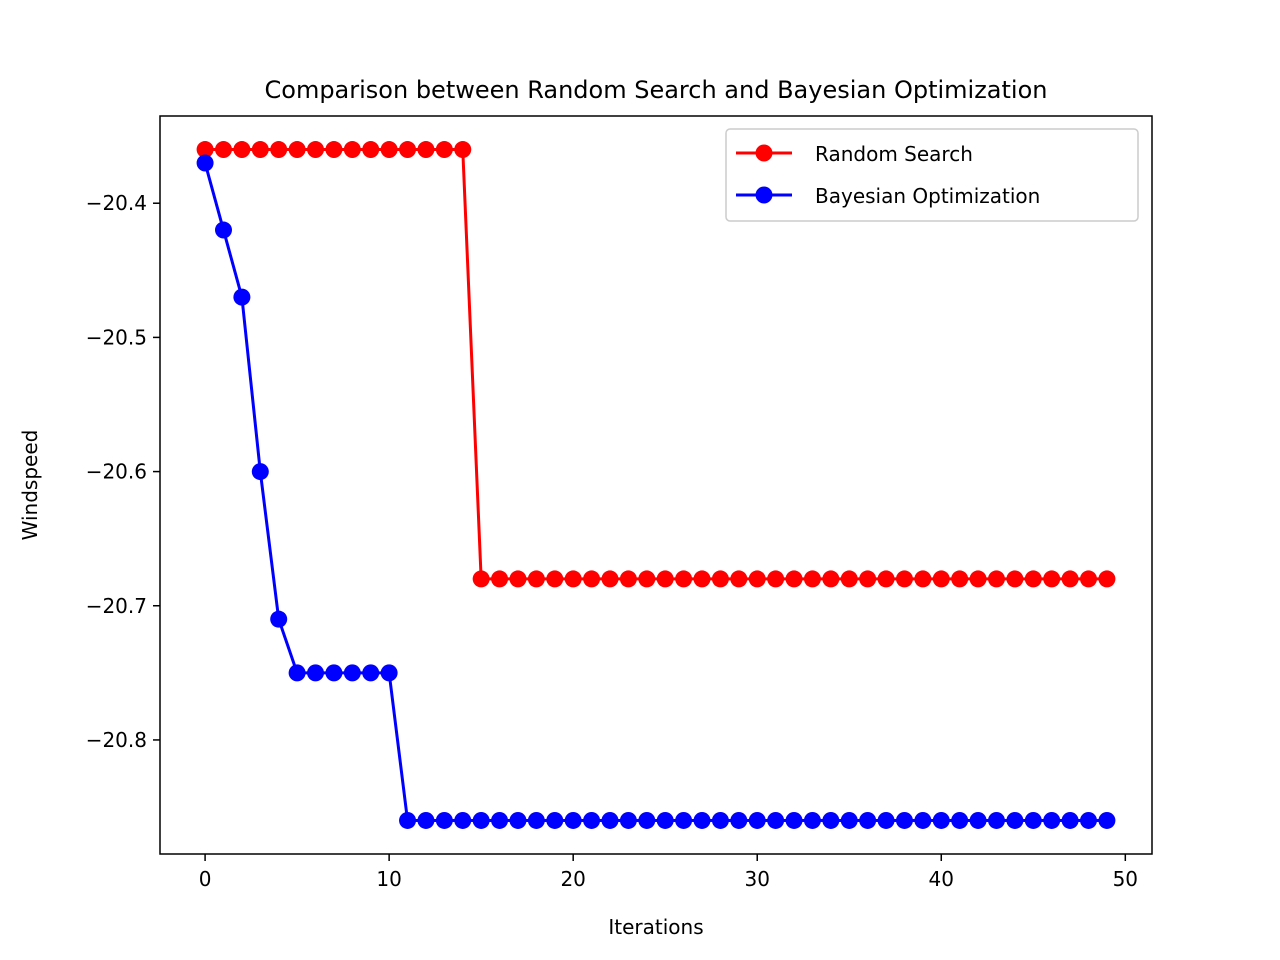  What do you see at coordinates (756, 879) in the screenshot?
I see `x-tick-label: 30` at bounding box center [756, 879].